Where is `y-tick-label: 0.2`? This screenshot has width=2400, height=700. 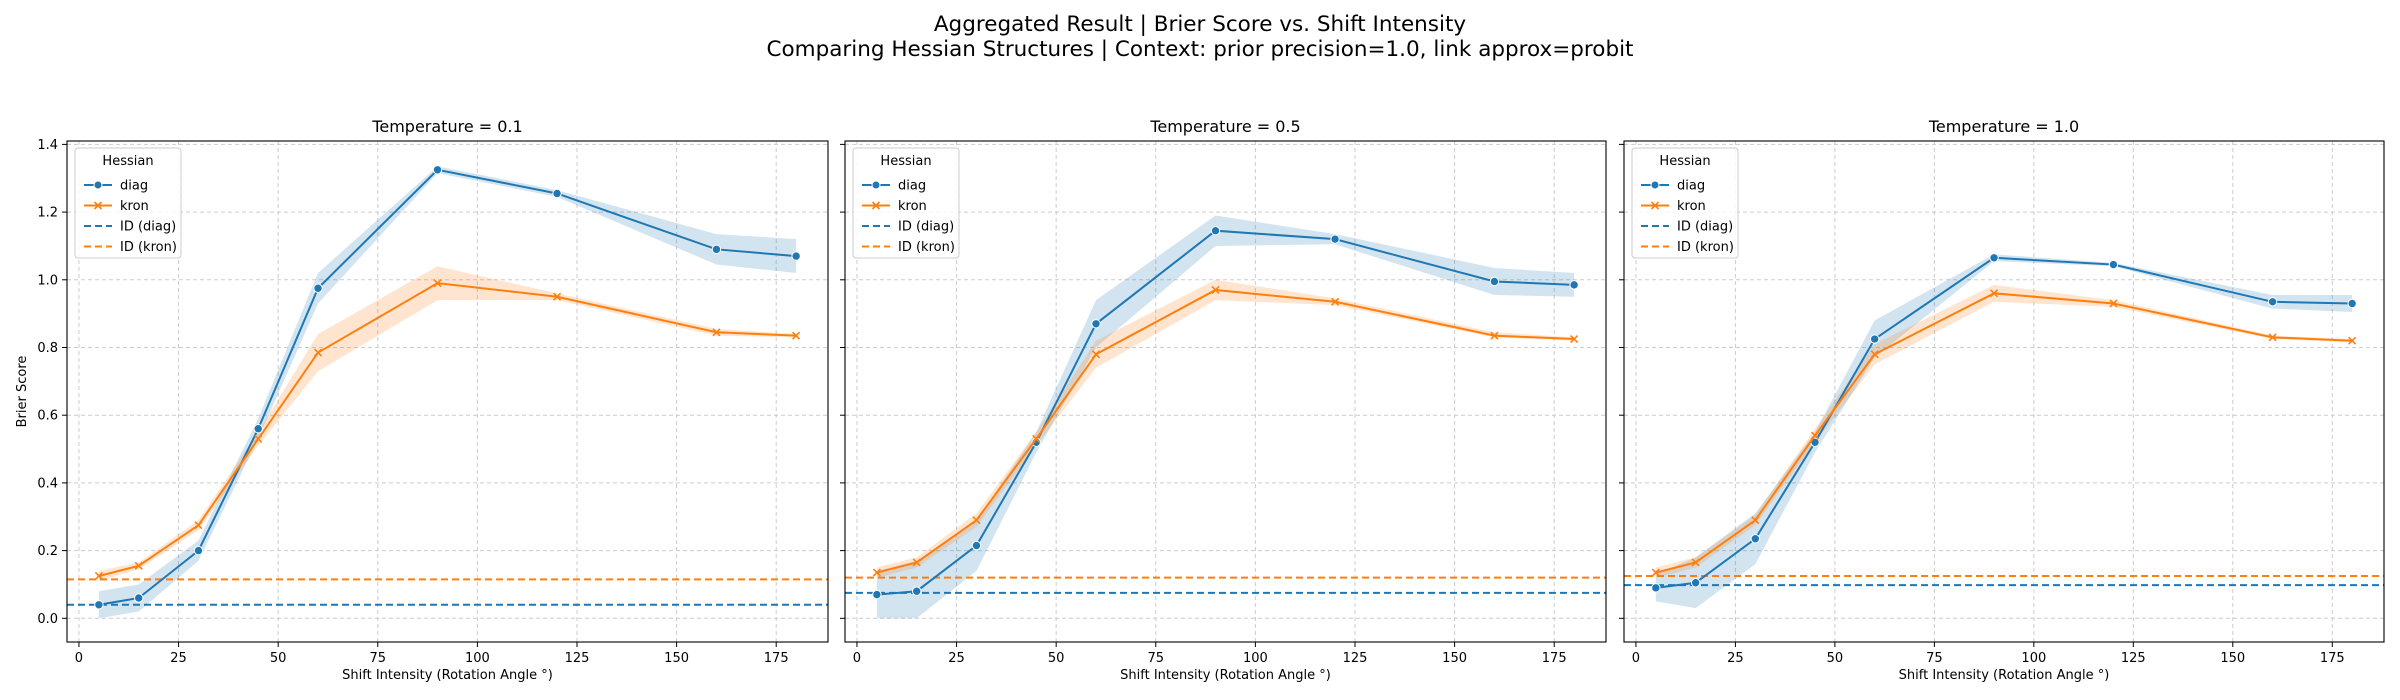 y-tick-label: 0.2 is located at coordinates (47, 551).